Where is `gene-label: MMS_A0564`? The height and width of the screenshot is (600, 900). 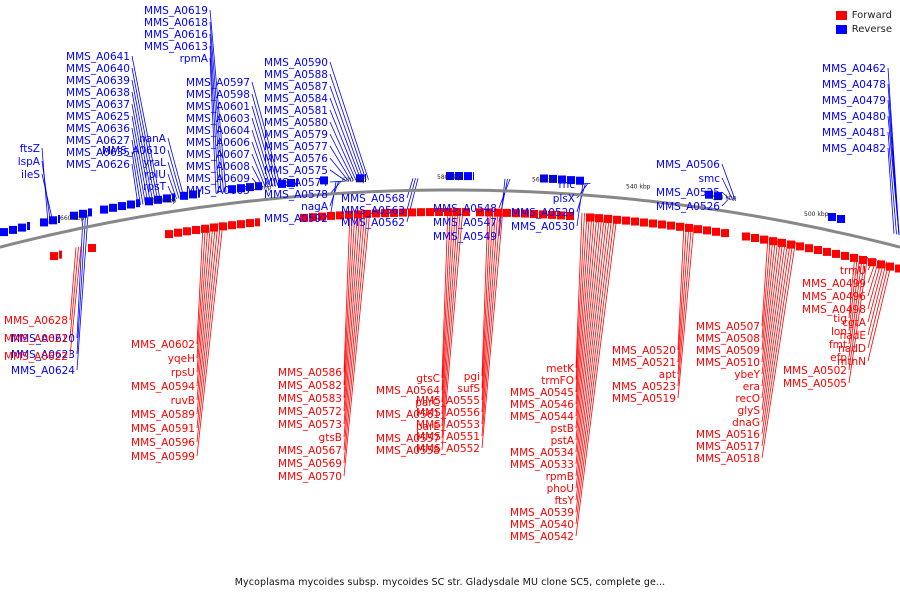
gene-label: MMS_A0564 is located at coordinates (408, 391).